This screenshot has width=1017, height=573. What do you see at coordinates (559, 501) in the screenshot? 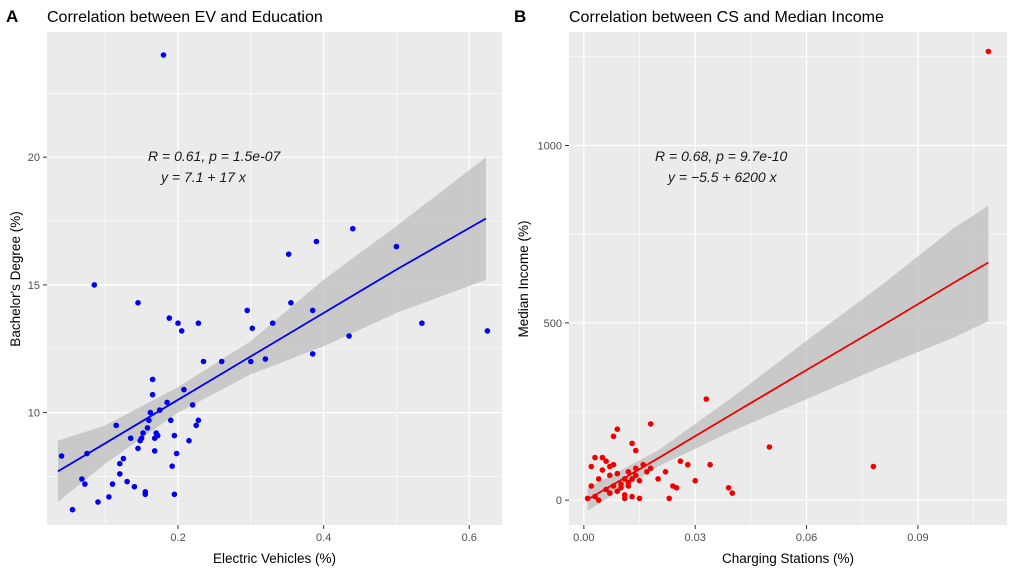
I see `panel-b-y-tick-label: 0` at bounding box center [559, 501].